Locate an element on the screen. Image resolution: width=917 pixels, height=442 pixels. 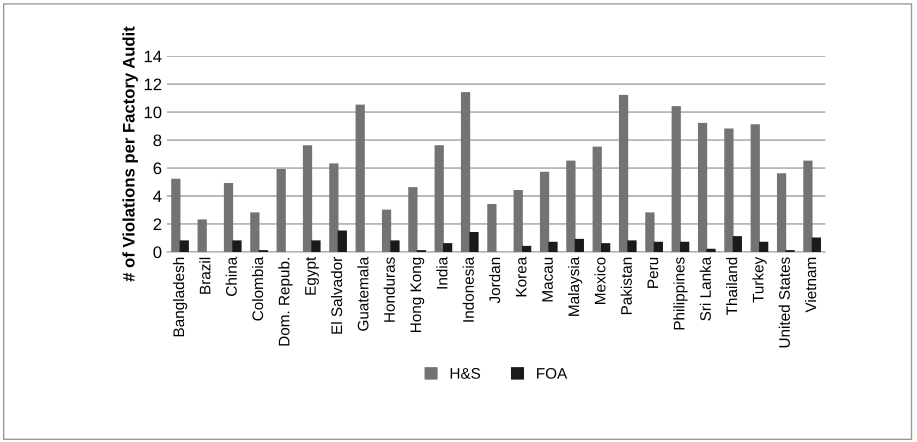
x-tick-label: Mexico is located at coordinates (600, 280).